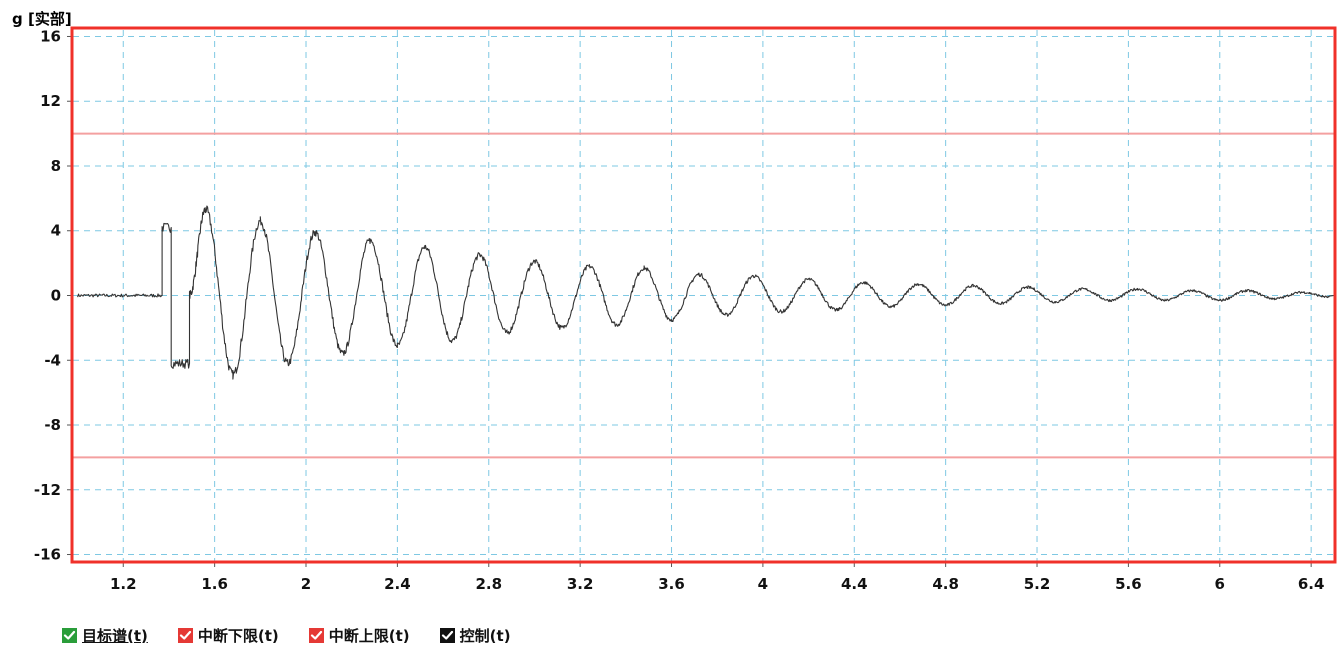  What do you see at coordinates (485, 635) in the screenshot?
I see `legend-label: 控制(t)` at bounding box center [485, 635].